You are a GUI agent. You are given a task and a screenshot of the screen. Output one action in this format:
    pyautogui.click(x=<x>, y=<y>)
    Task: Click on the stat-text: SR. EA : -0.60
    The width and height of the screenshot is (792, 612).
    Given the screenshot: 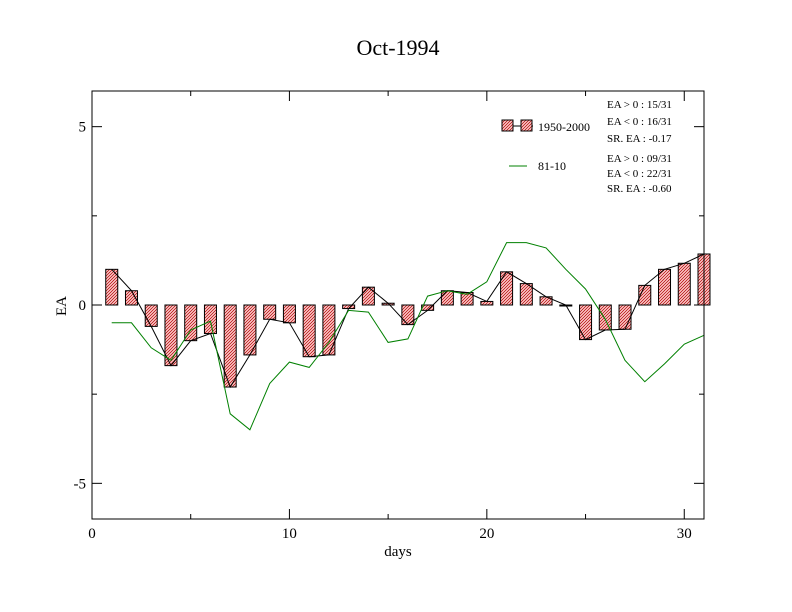 What is the action you would take?
    pyautogui.click(x=639, y=189)
    